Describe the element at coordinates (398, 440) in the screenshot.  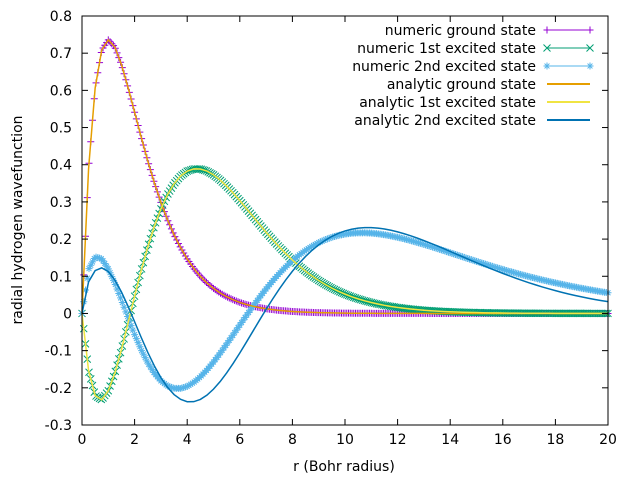
I see `x-tick-label: 12` at that location.